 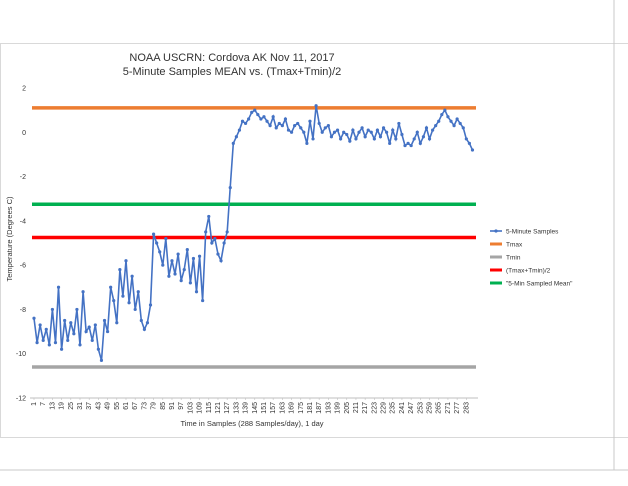 I want to click on legend-label: Tmin, so click(x=513, y=257).